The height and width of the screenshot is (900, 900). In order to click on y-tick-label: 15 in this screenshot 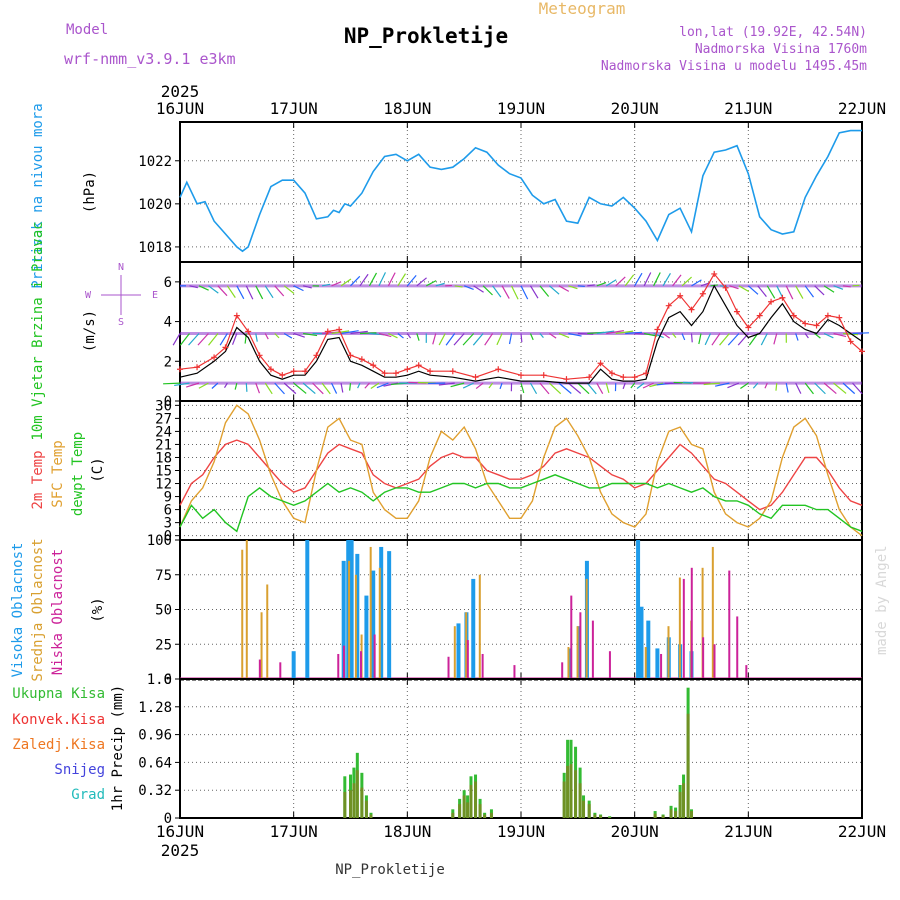, I will do `click(163, 472)`.